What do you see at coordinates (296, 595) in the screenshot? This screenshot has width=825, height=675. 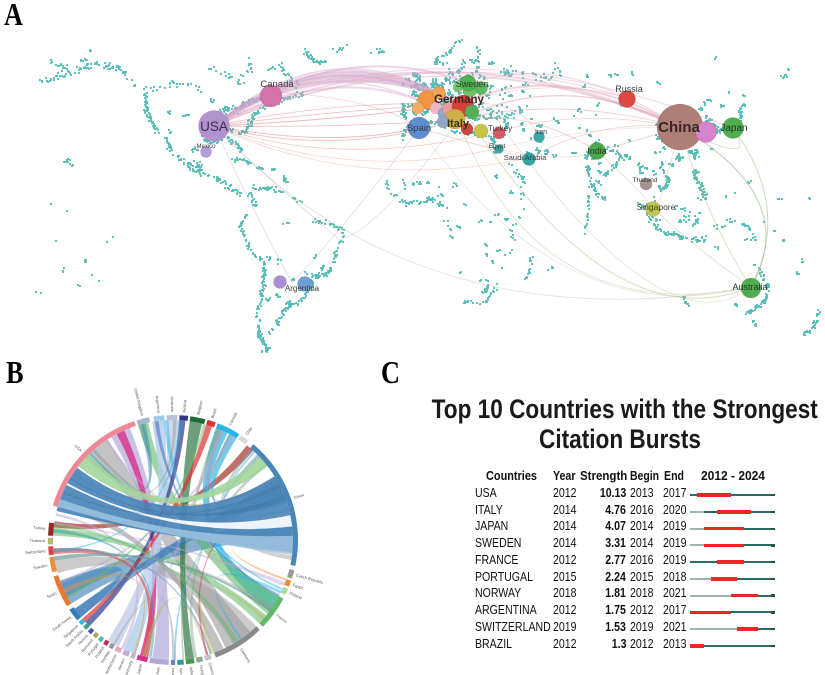 I see `svg-text: Finland` at bounding box center [296, 595].